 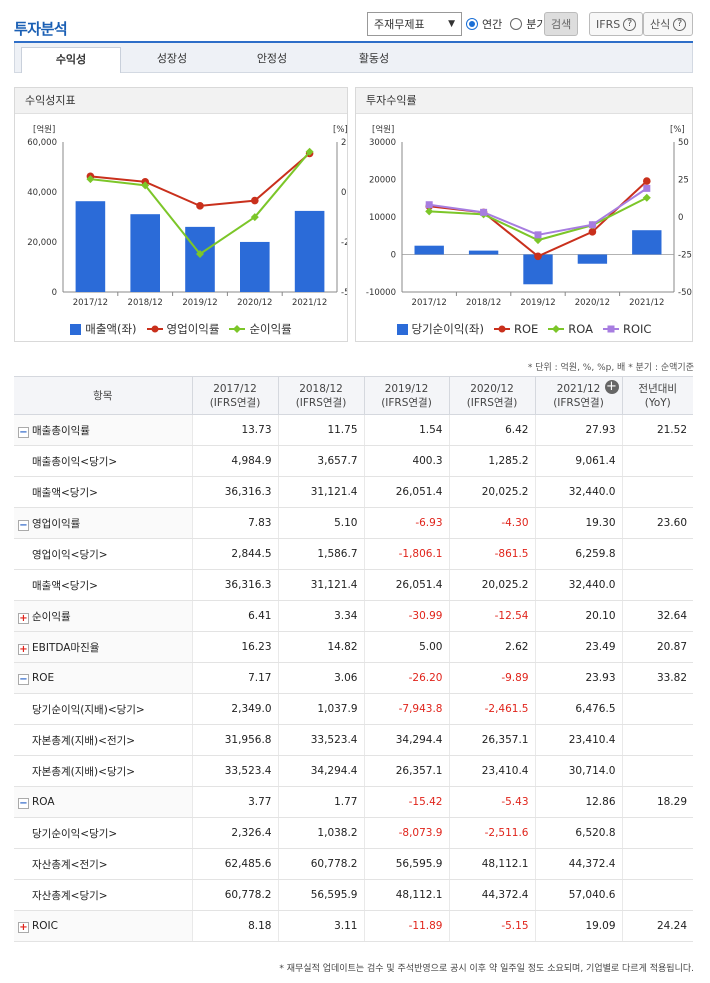 What do you see at coordinates (383, 129) in the screenshot?
I see `left-axis-unit: [억원]` at bounding box center [383, 129].